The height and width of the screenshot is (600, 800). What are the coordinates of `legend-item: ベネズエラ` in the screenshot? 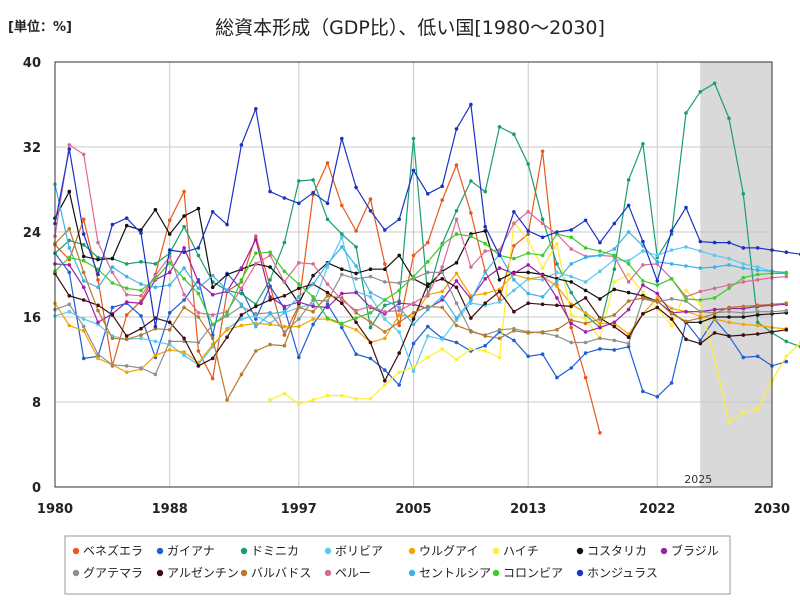 It's located at (107, 550).